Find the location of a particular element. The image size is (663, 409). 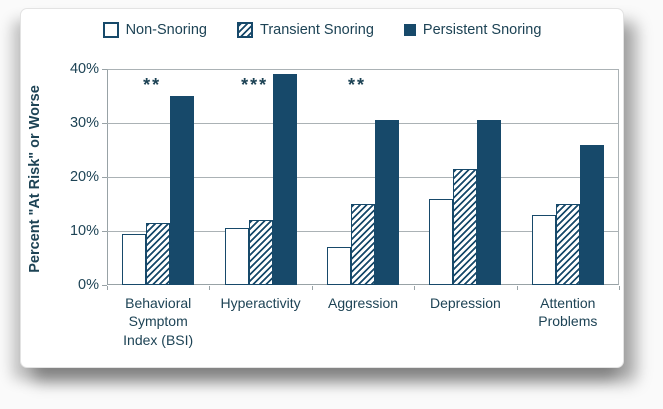

legend-marker-outline-icon is located at coordinates (110, 30).